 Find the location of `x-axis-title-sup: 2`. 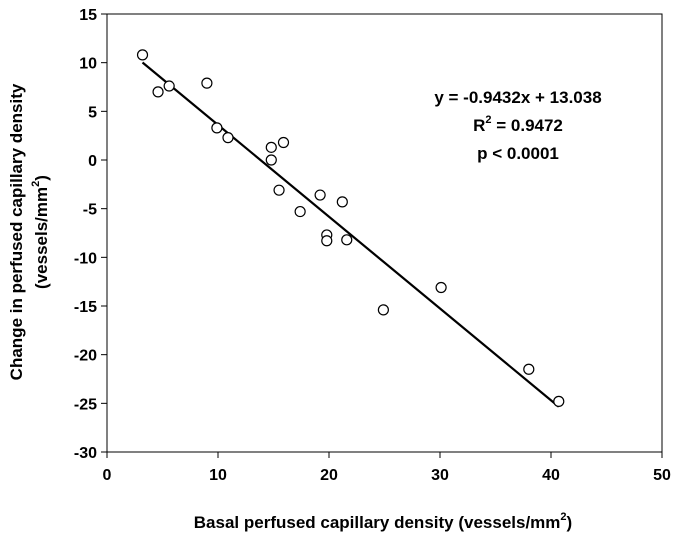

x-axis-title-sup: 2 is located at coordinates (563, 517).